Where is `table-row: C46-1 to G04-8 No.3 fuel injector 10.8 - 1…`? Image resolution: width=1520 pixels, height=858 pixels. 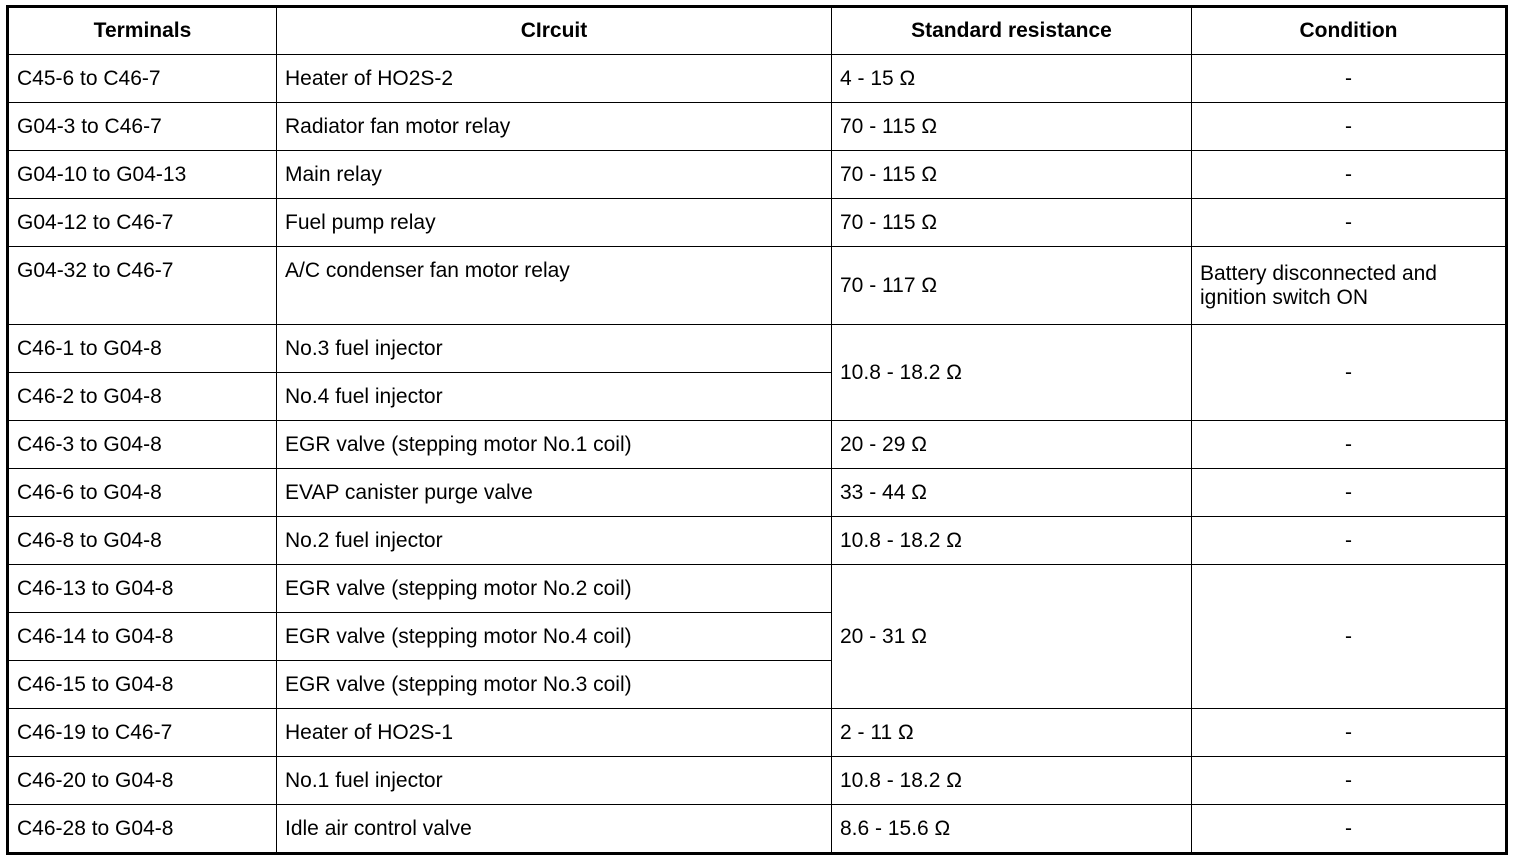 table-row: C46-1 to G04-8 No.3 fuel injector 10.8 - 1… is located at coordinates (757, 372).